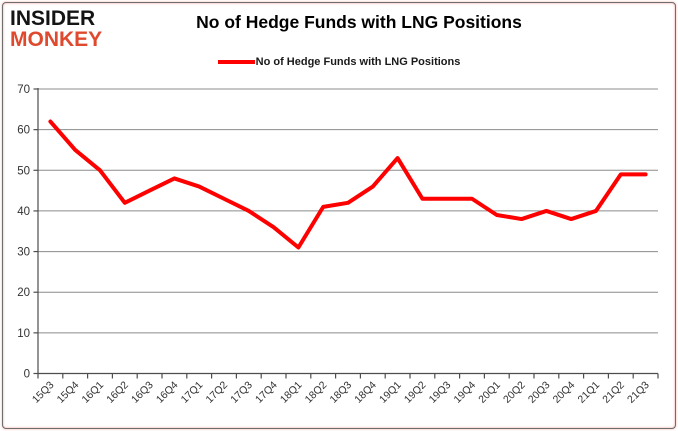  I want to click on y-tick-label: 10, so click(23, 334).